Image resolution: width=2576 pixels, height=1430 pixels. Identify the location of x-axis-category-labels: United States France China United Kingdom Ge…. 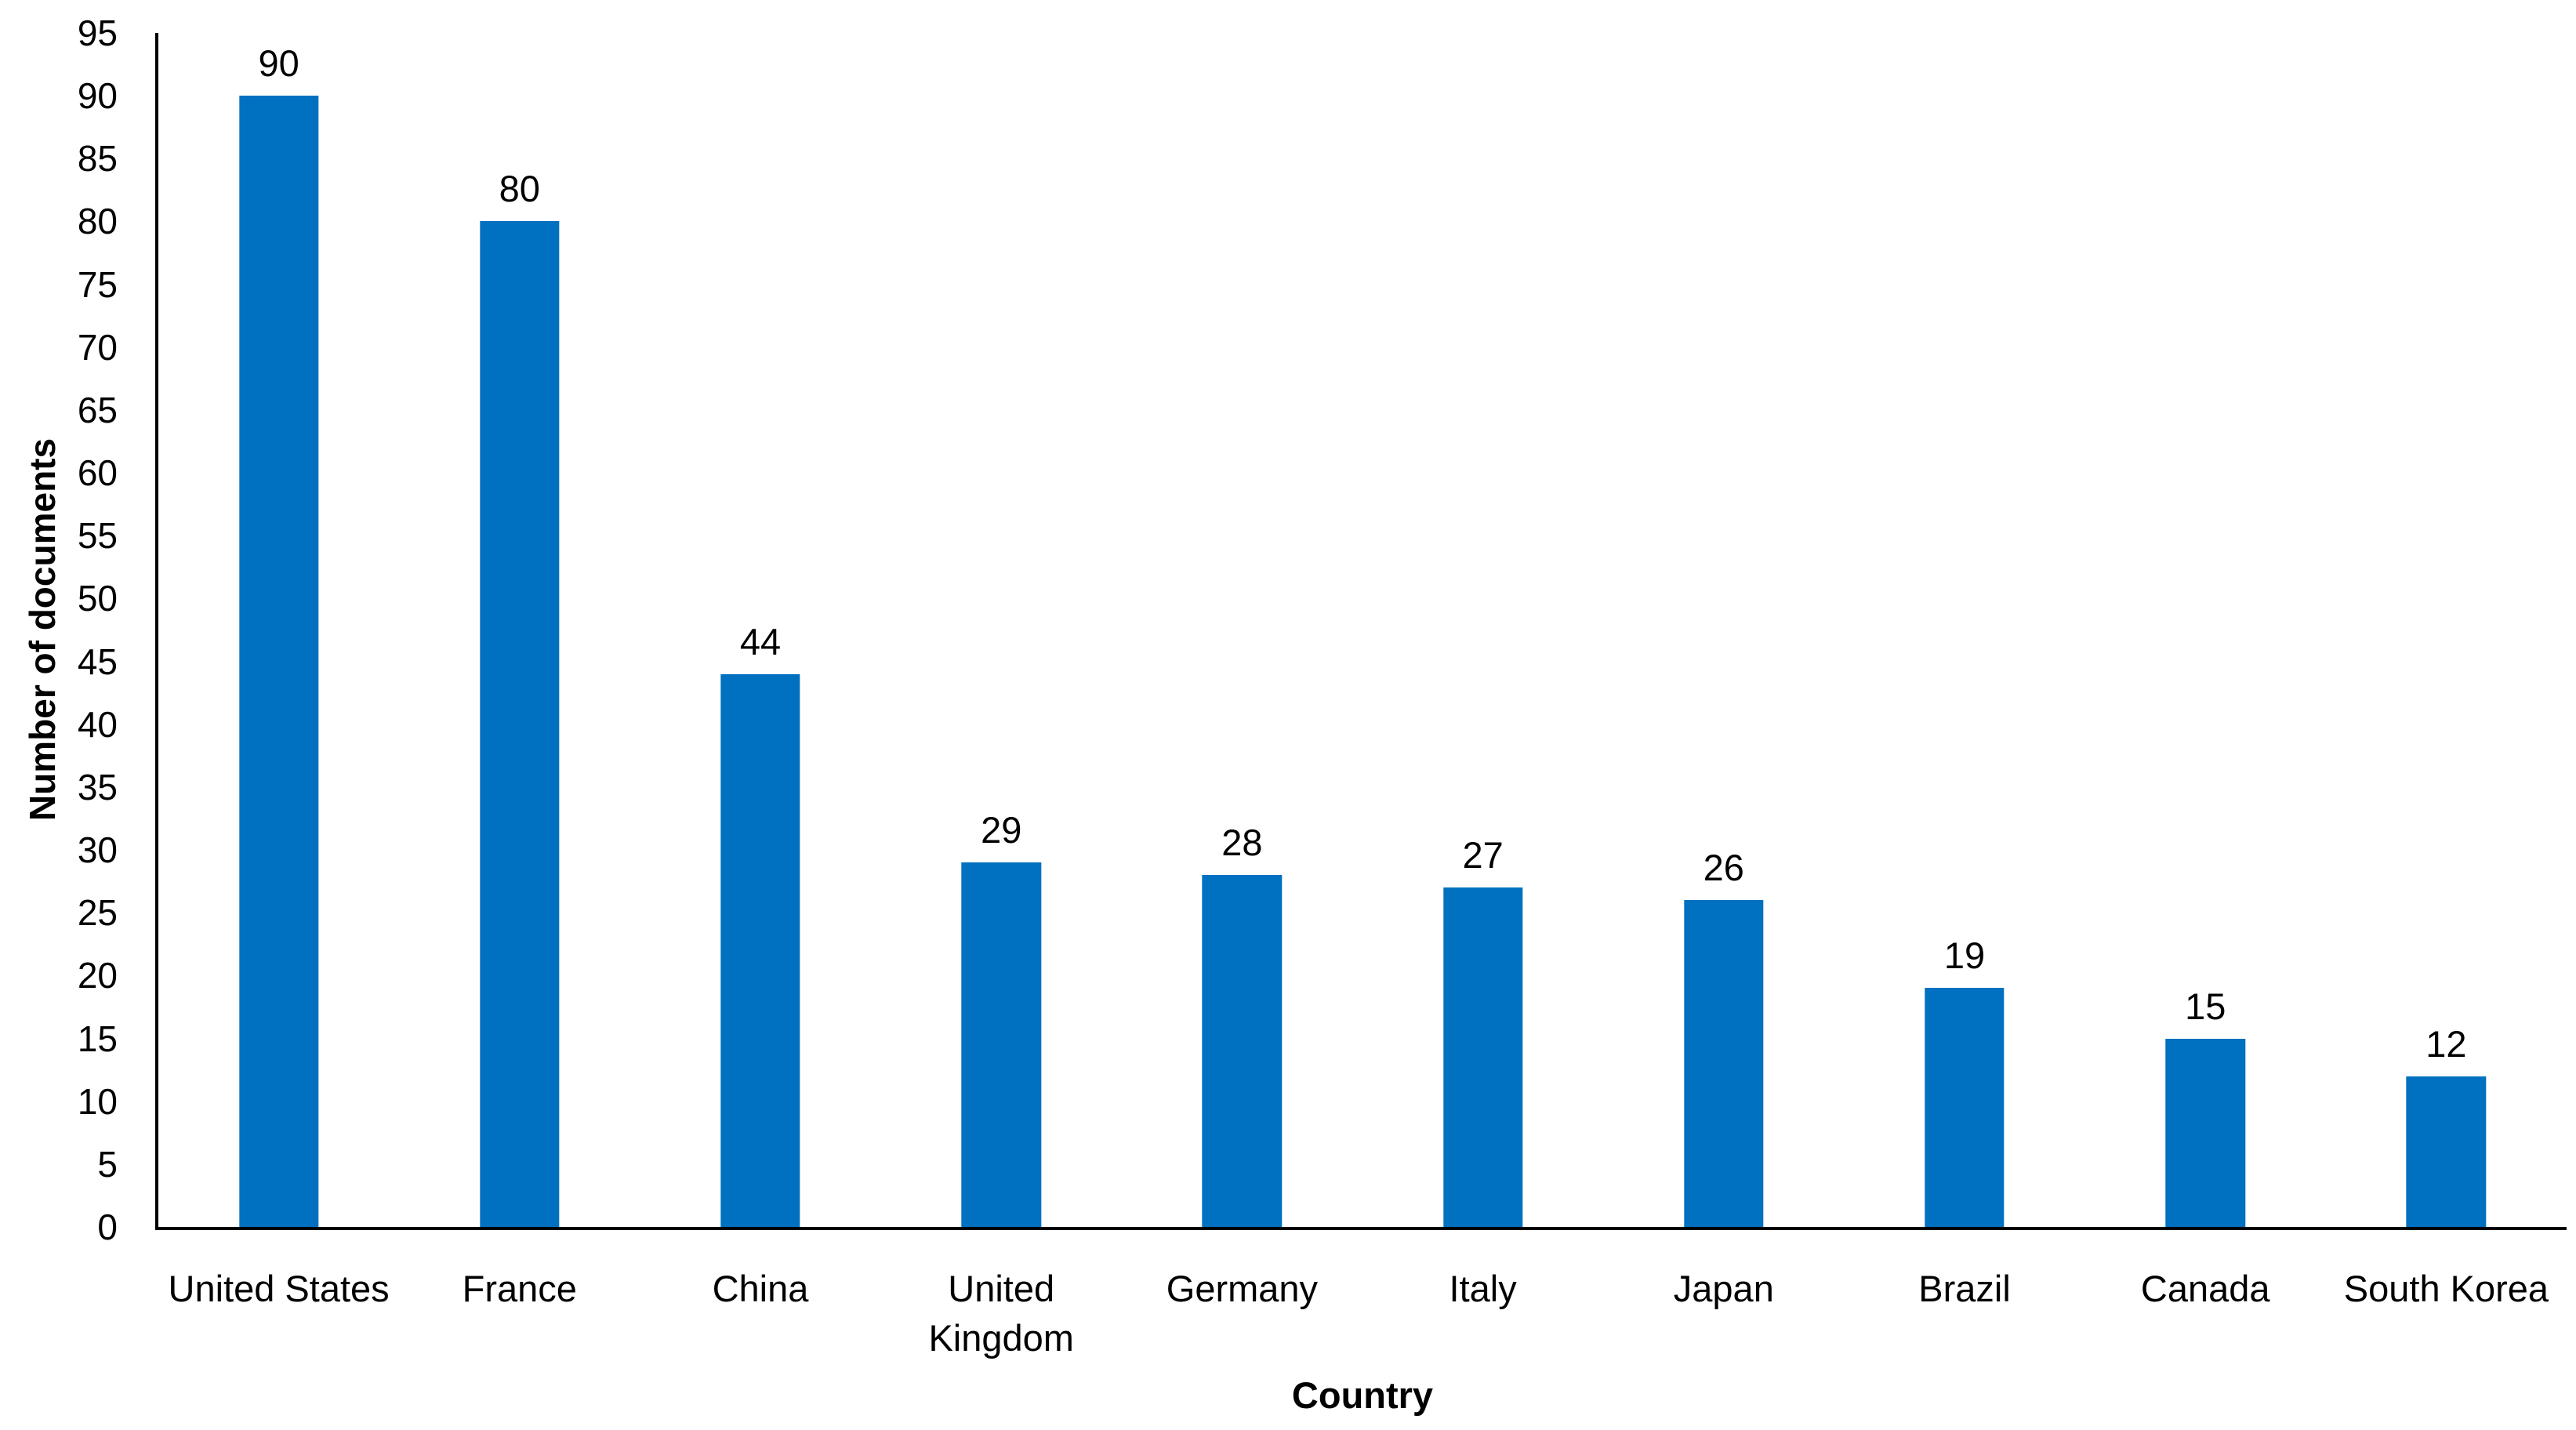
(1362, 1314).